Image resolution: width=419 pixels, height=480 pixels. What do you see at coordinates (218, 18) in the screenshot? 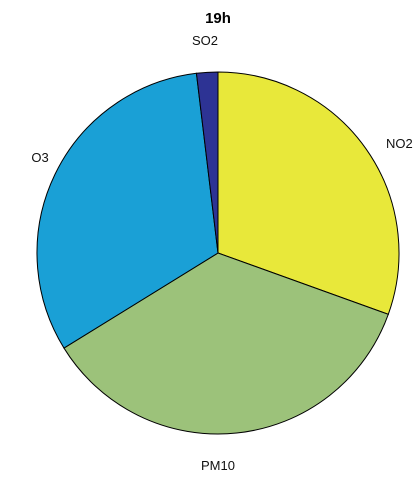
I see `chart-title: 19h` at bounding box center [218, 18].